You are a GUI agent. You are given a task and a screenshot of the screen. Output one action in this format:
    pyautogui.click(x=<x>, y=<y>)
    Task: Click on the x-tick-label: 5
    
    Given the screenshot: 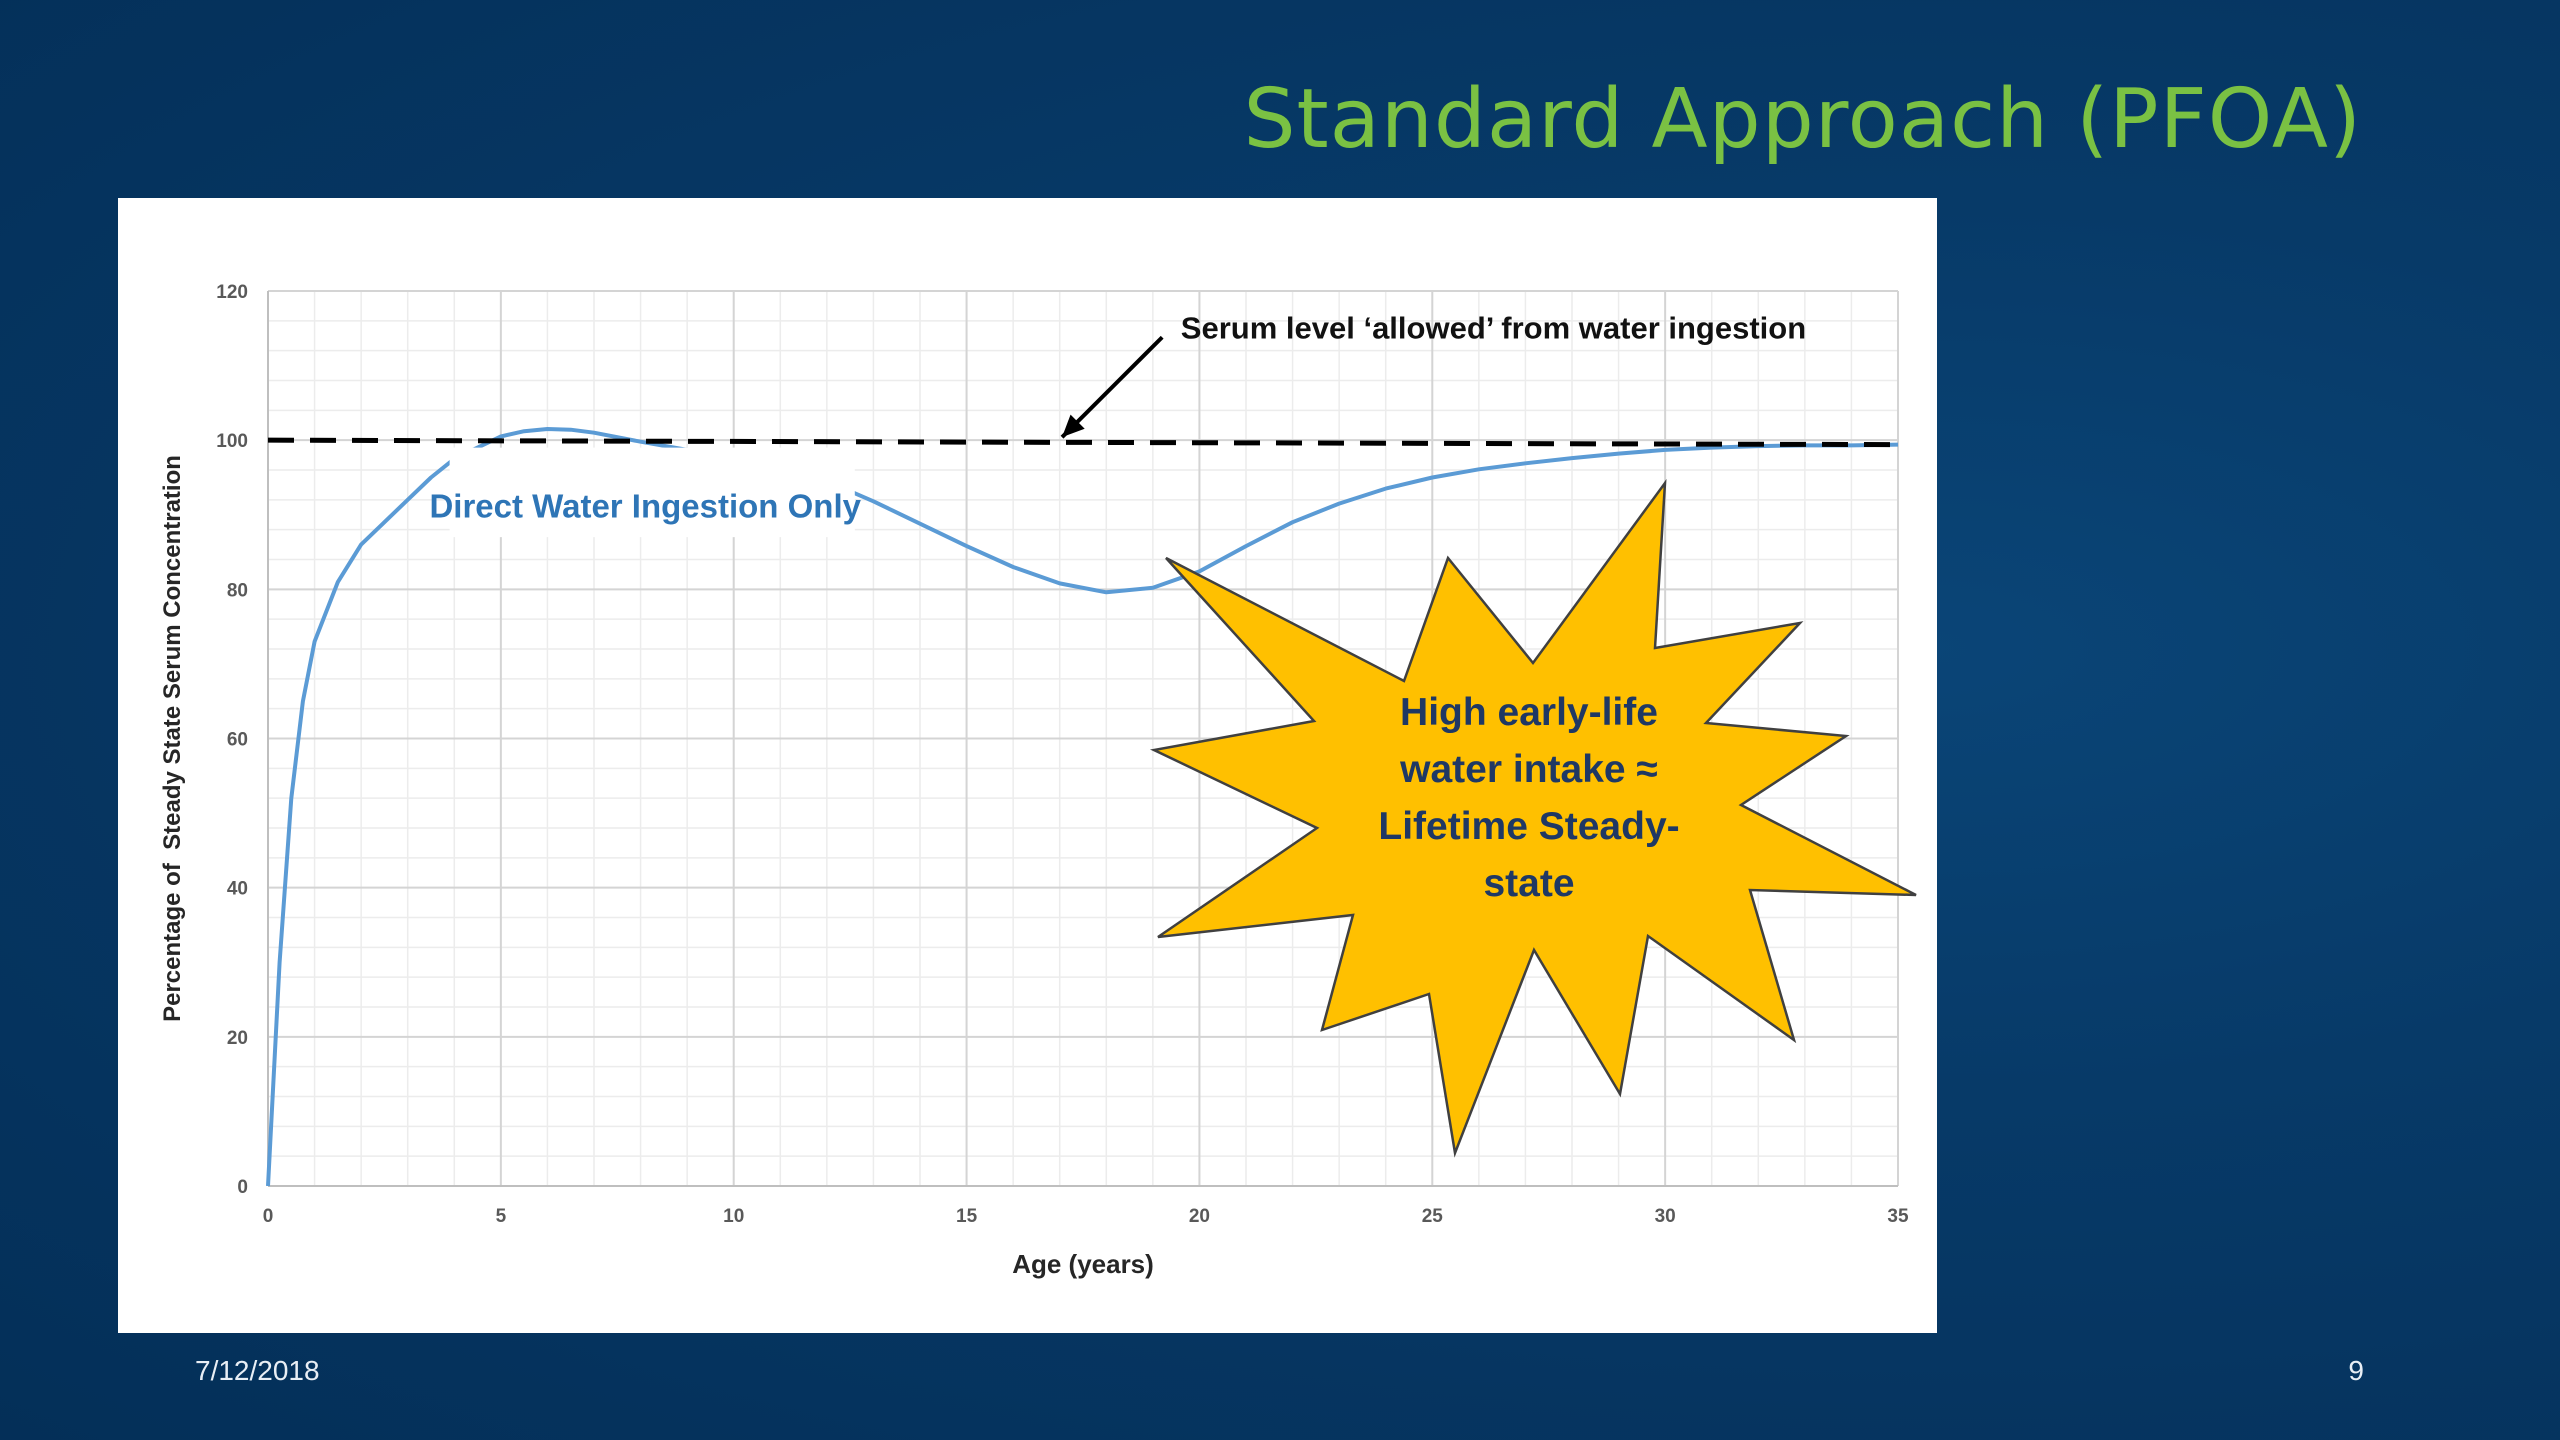 What is the action you would take?
    pyautogui.click(x=501, y=1216)
    